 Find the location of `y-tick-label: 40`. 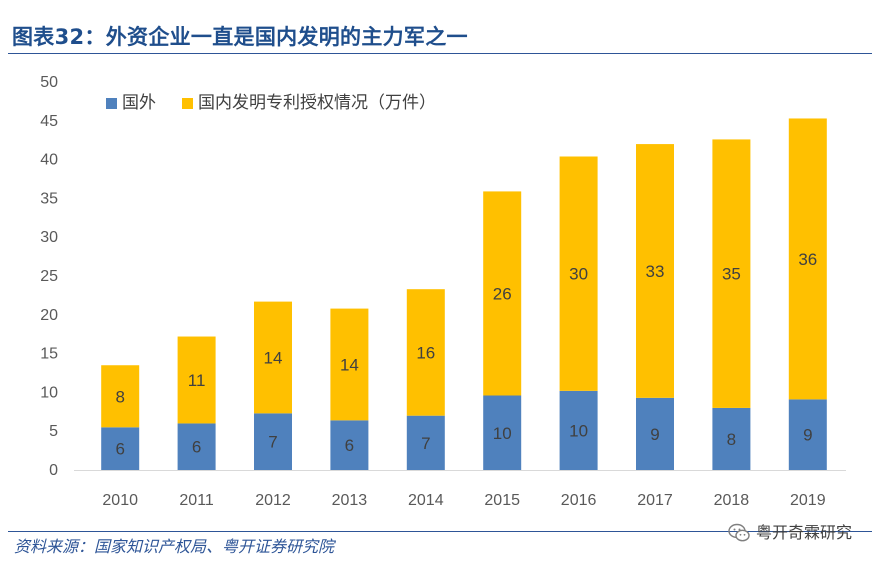

y-tick-label: 40 is located at coordinates (49, 160).